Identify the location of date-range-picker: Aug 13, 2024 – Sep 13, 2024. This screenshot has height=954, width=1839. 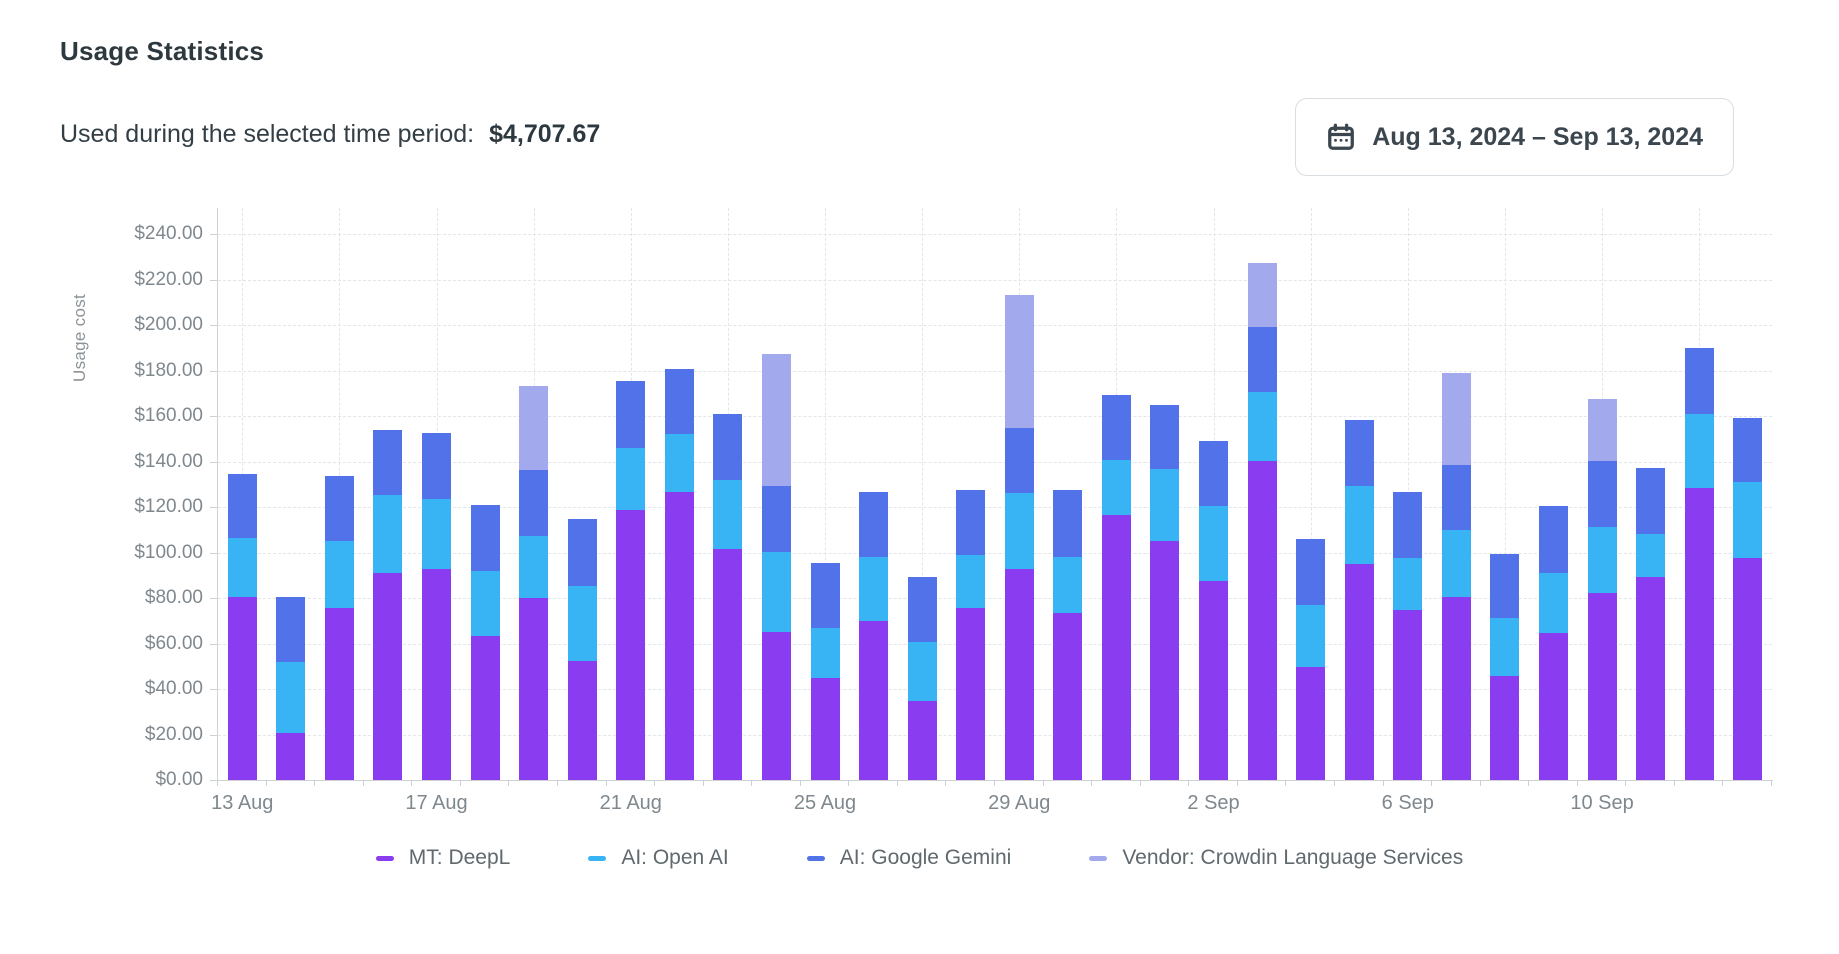
(1514, 137).